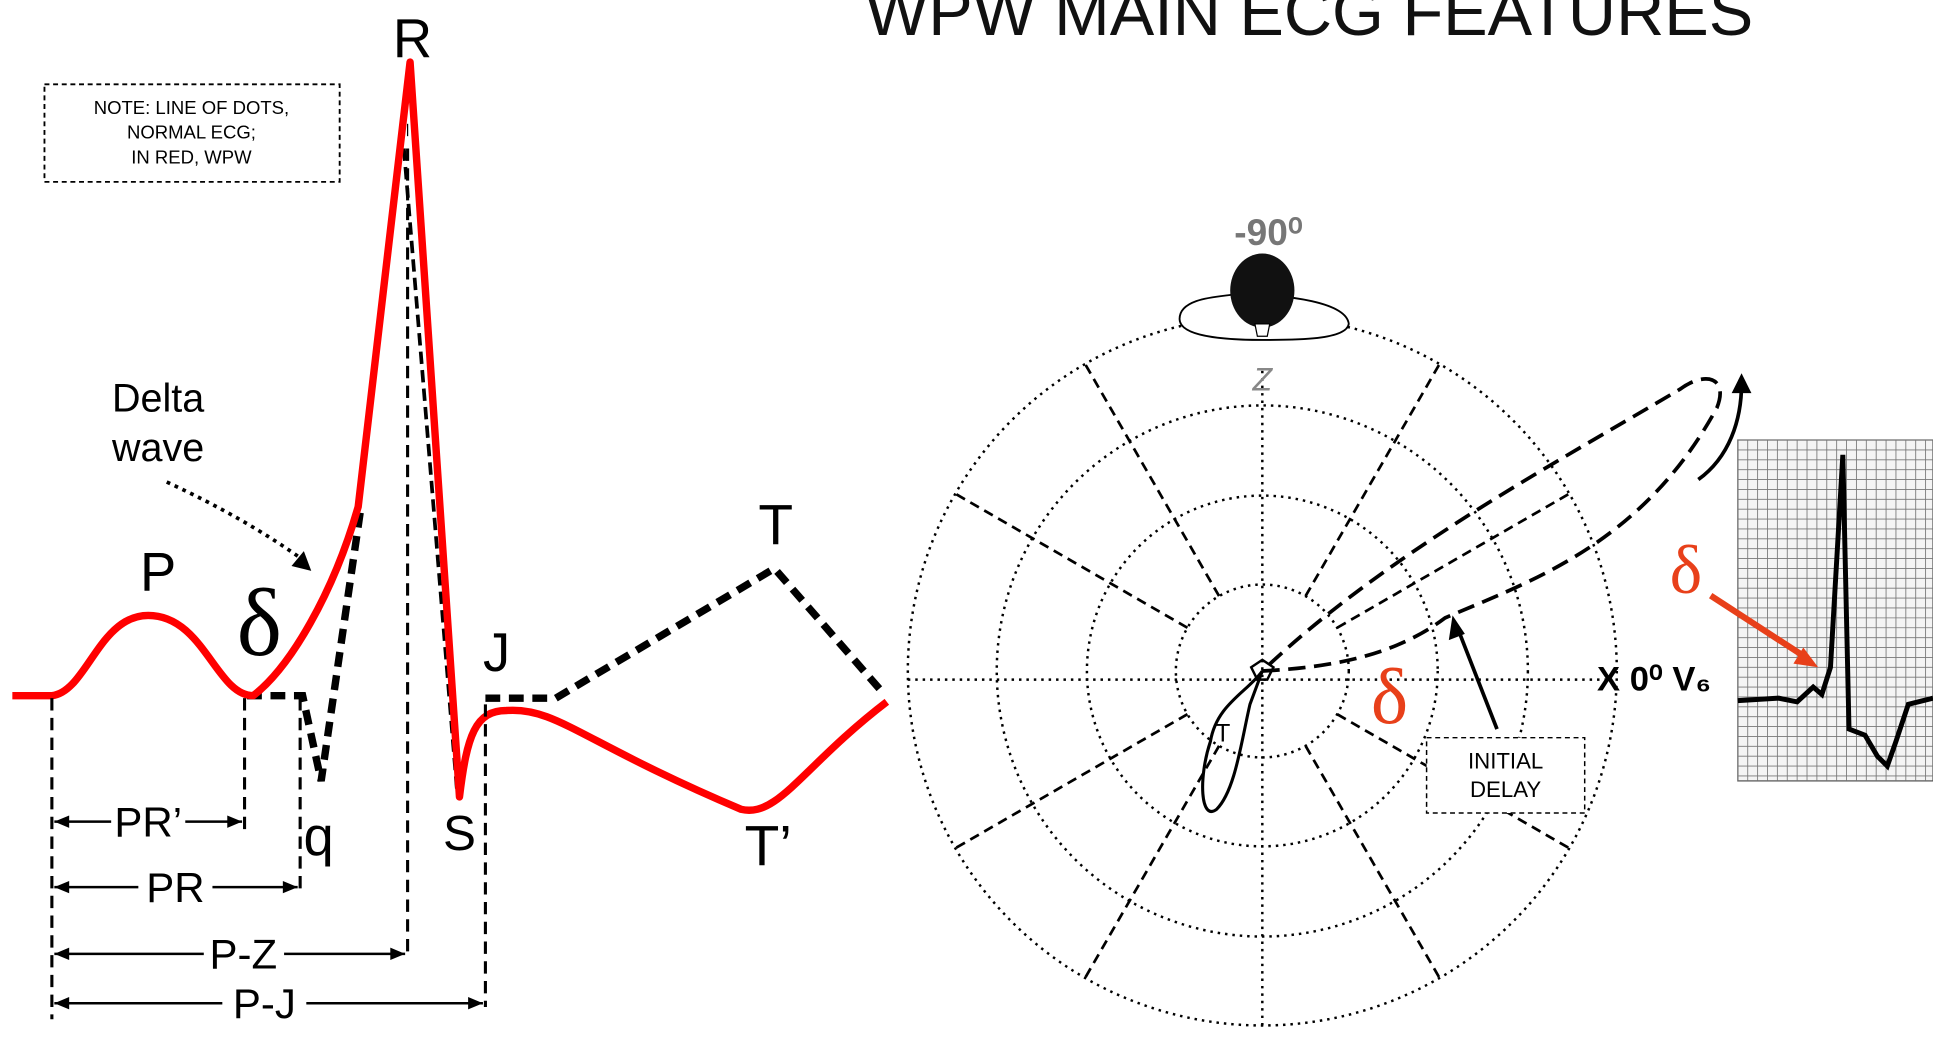  Describe the element at coordinates (459, 833) in the screenshot. I see `wave-label: S` at that location.